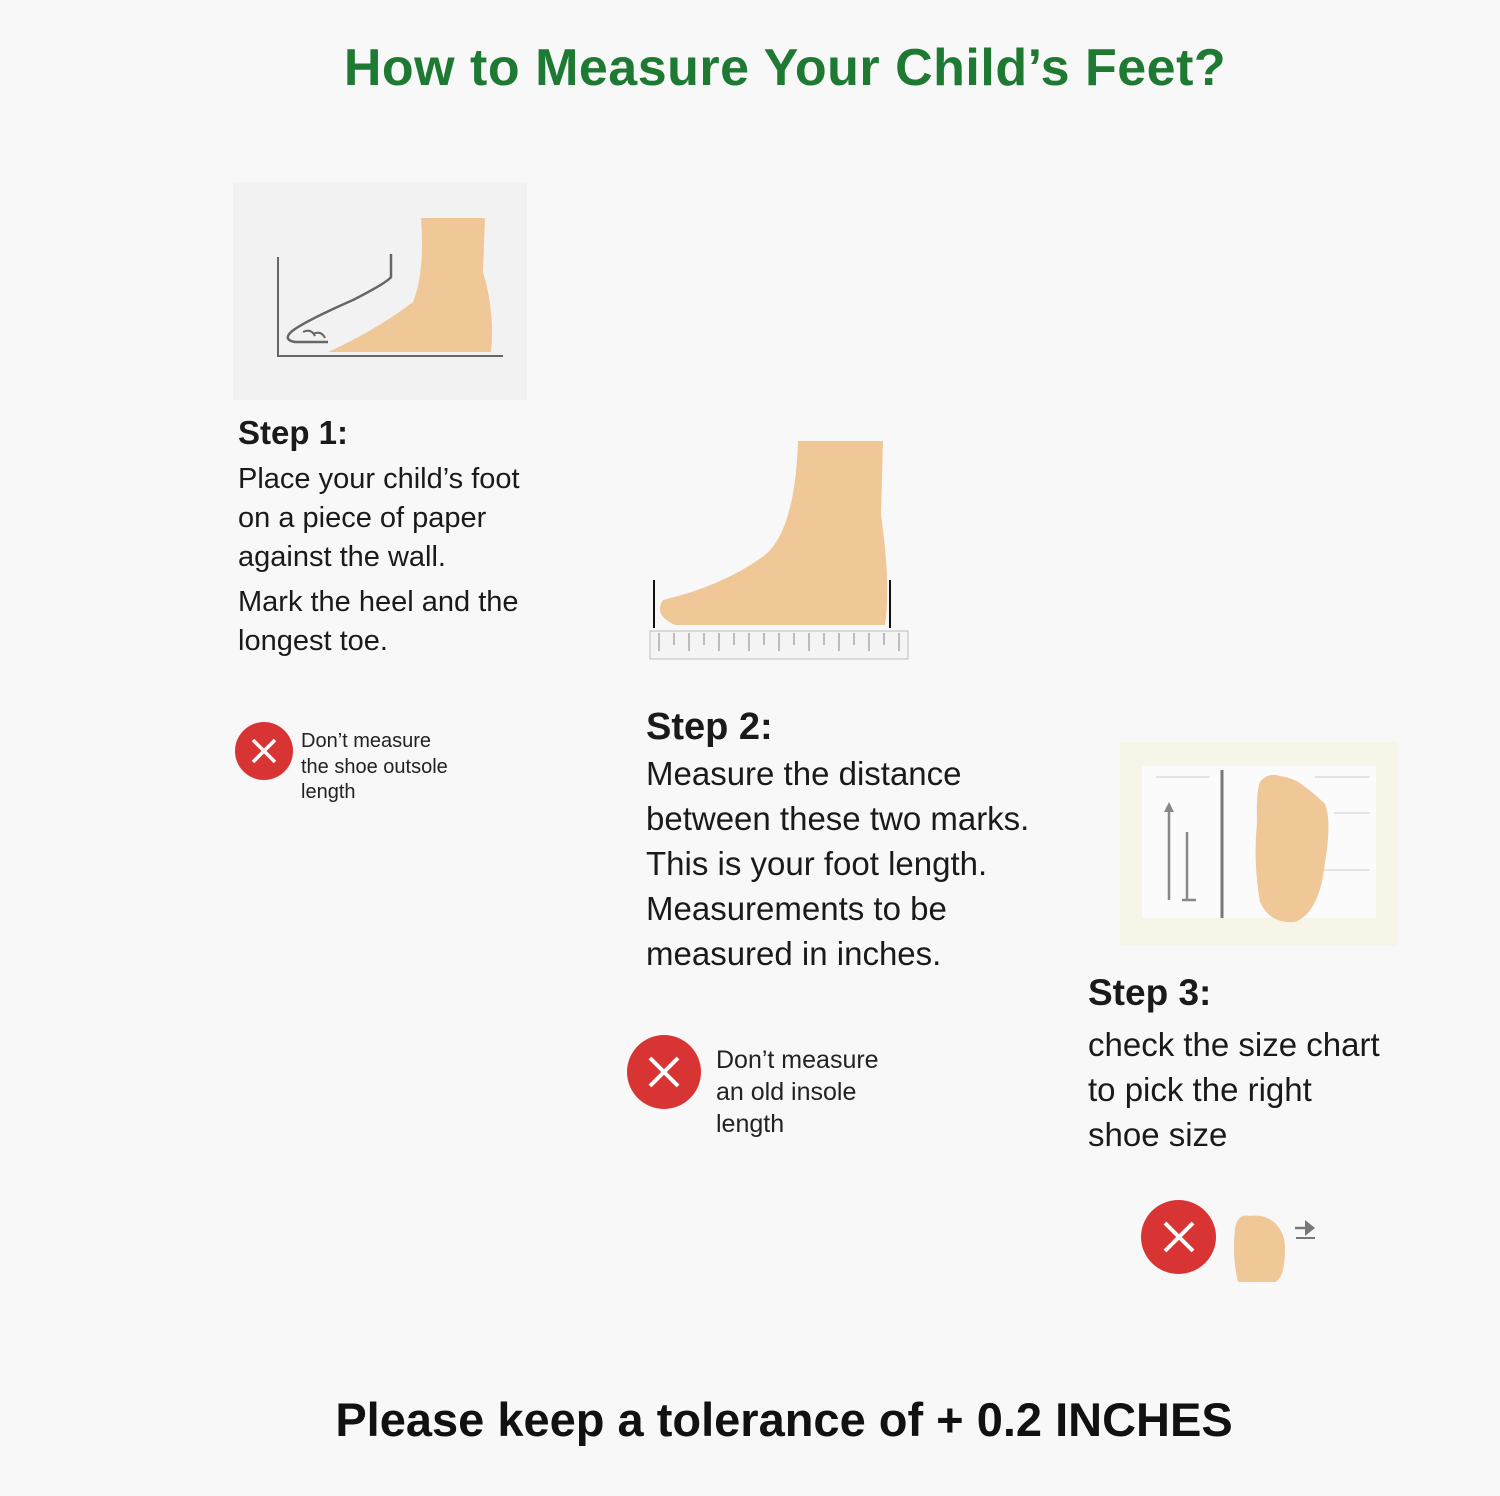 The image size is (1500, 1496). What do you see at coordinates (838, 818) in the screenshot?
I see `step2-line: between these two marks.` at bounding box center [838, 818].